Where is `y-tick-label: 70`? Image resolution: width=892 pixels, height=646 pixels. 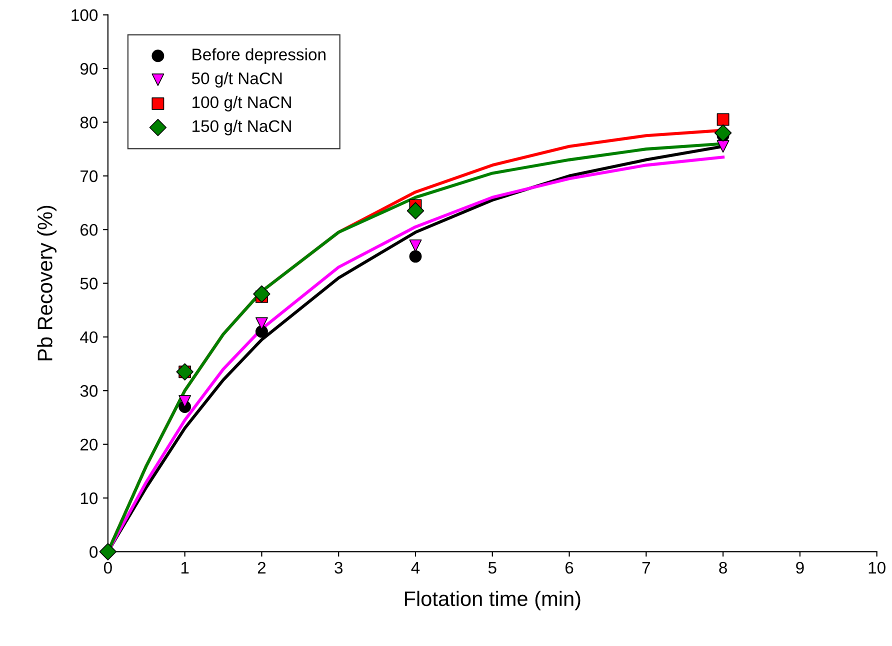 y-tick-label: 70 is located at coordinates (89, 176).